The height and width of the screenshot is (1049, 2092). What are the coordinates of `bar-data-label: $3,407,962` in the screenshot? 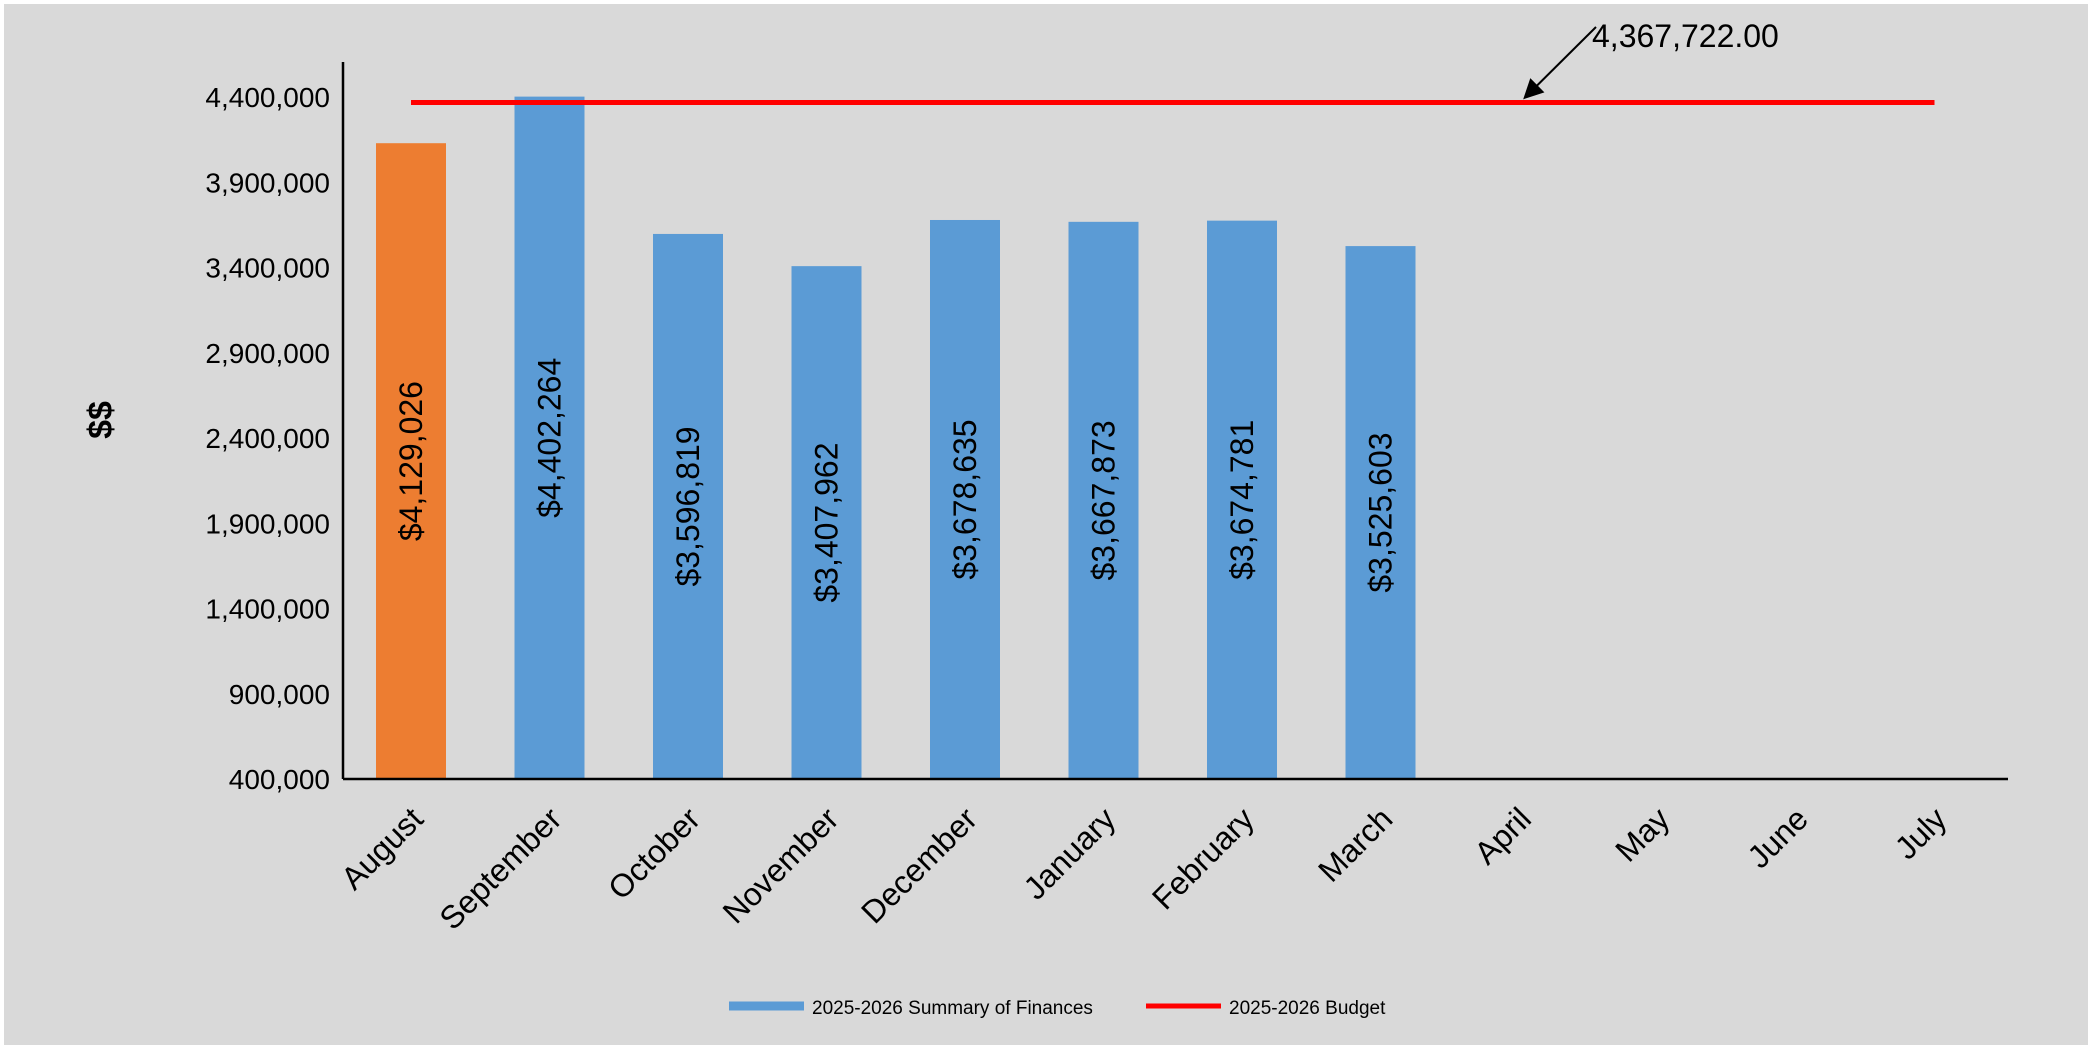 It's located at (827, 522).